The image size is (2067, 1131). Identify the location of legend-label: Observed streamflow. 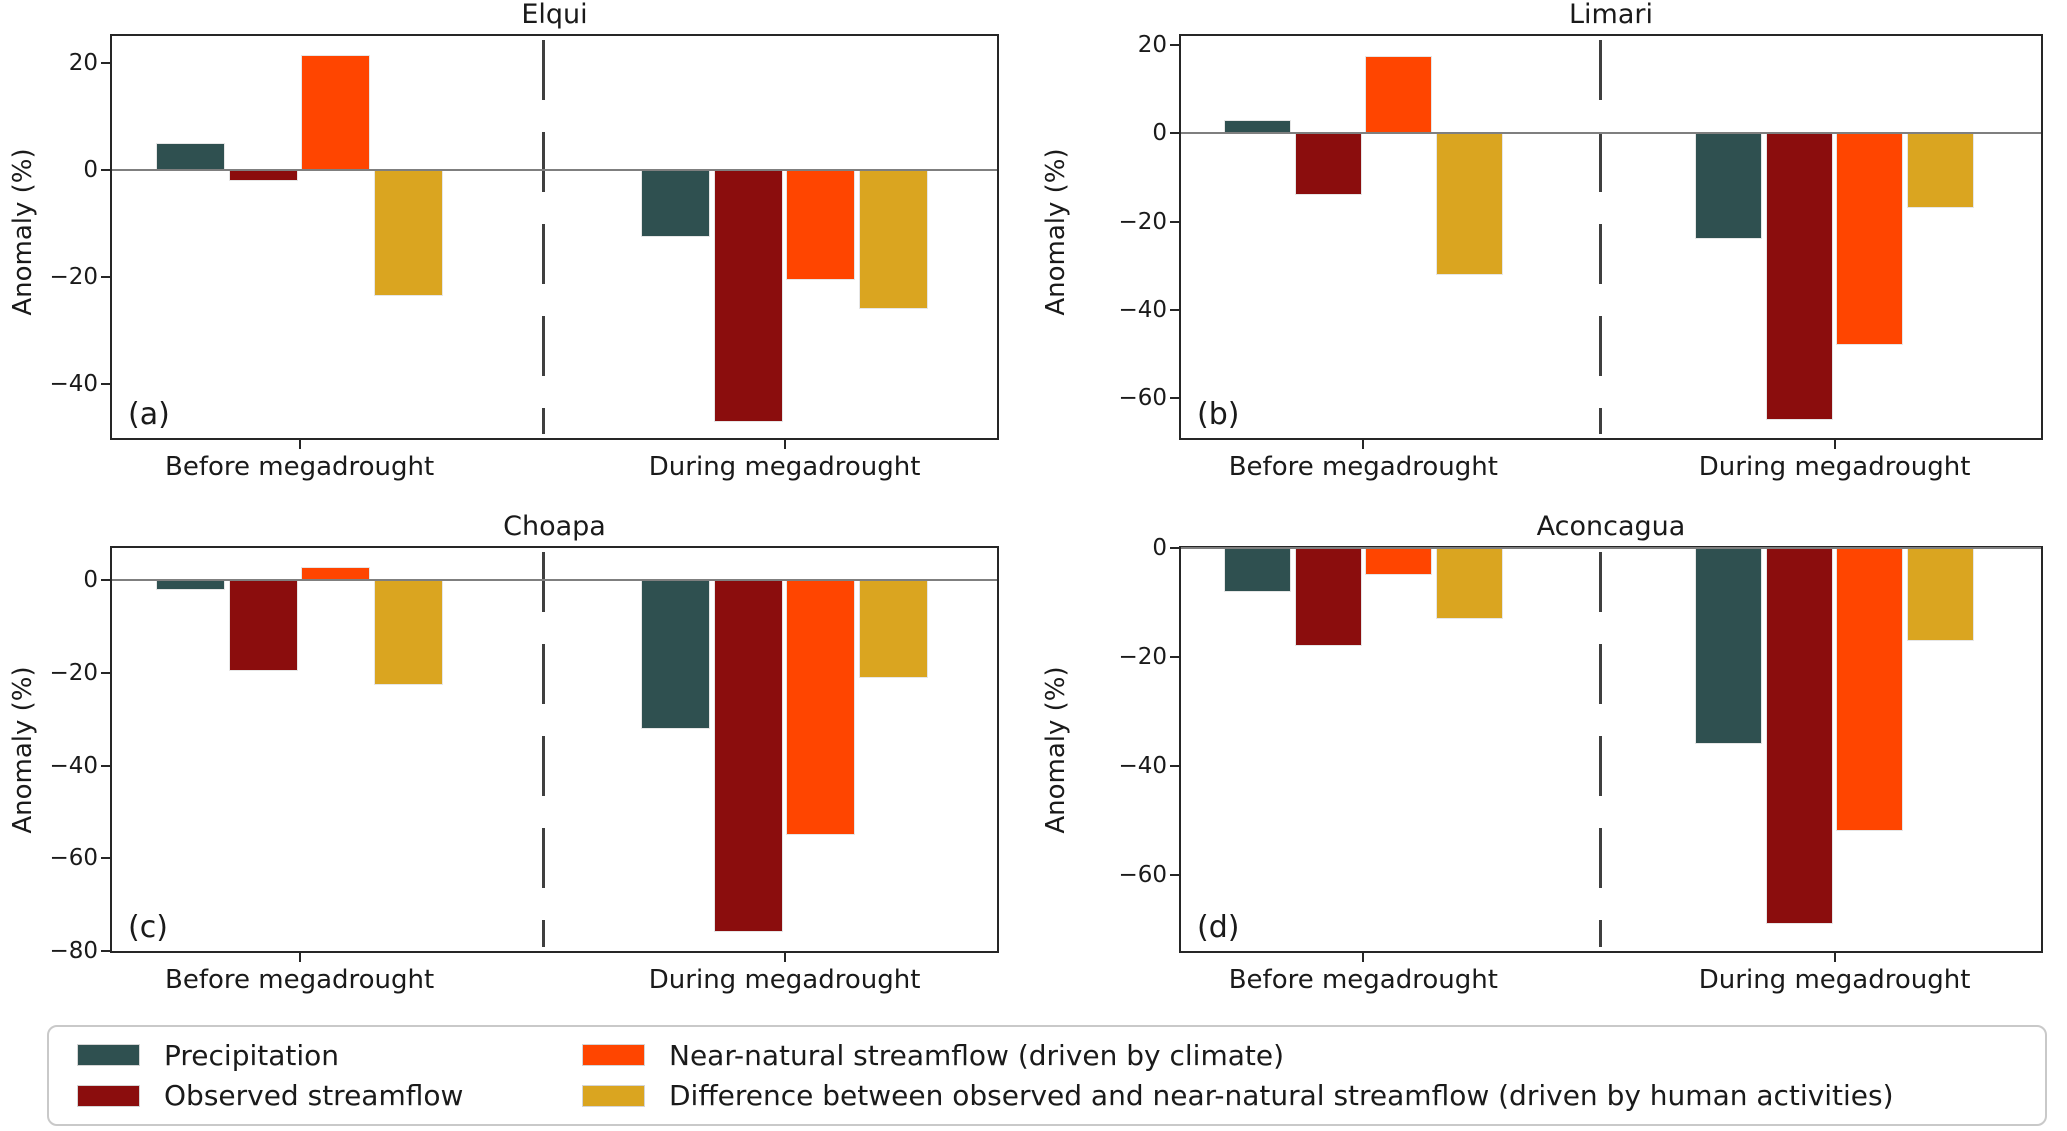
(314, 1096).